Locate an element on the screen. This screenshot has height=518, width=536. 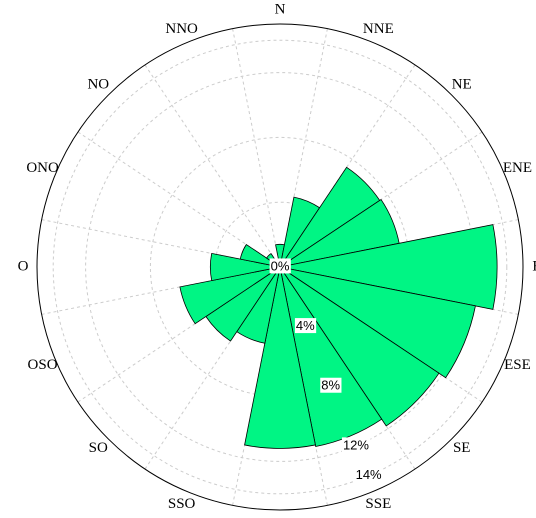
direction-label: ESE is located at coordinates (517, 365).